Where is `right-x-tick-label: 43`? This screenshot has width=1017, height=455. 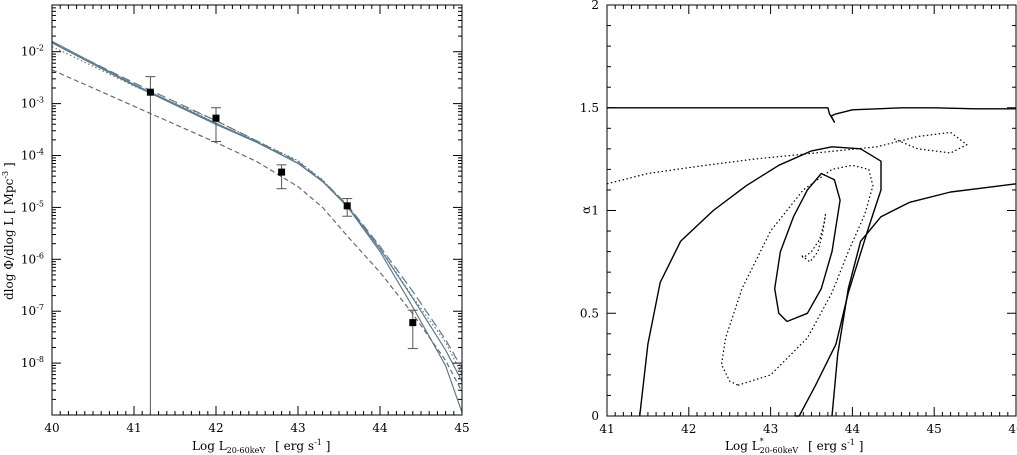
right-x-tick-label: 43 is located at coordinates (770, 429).